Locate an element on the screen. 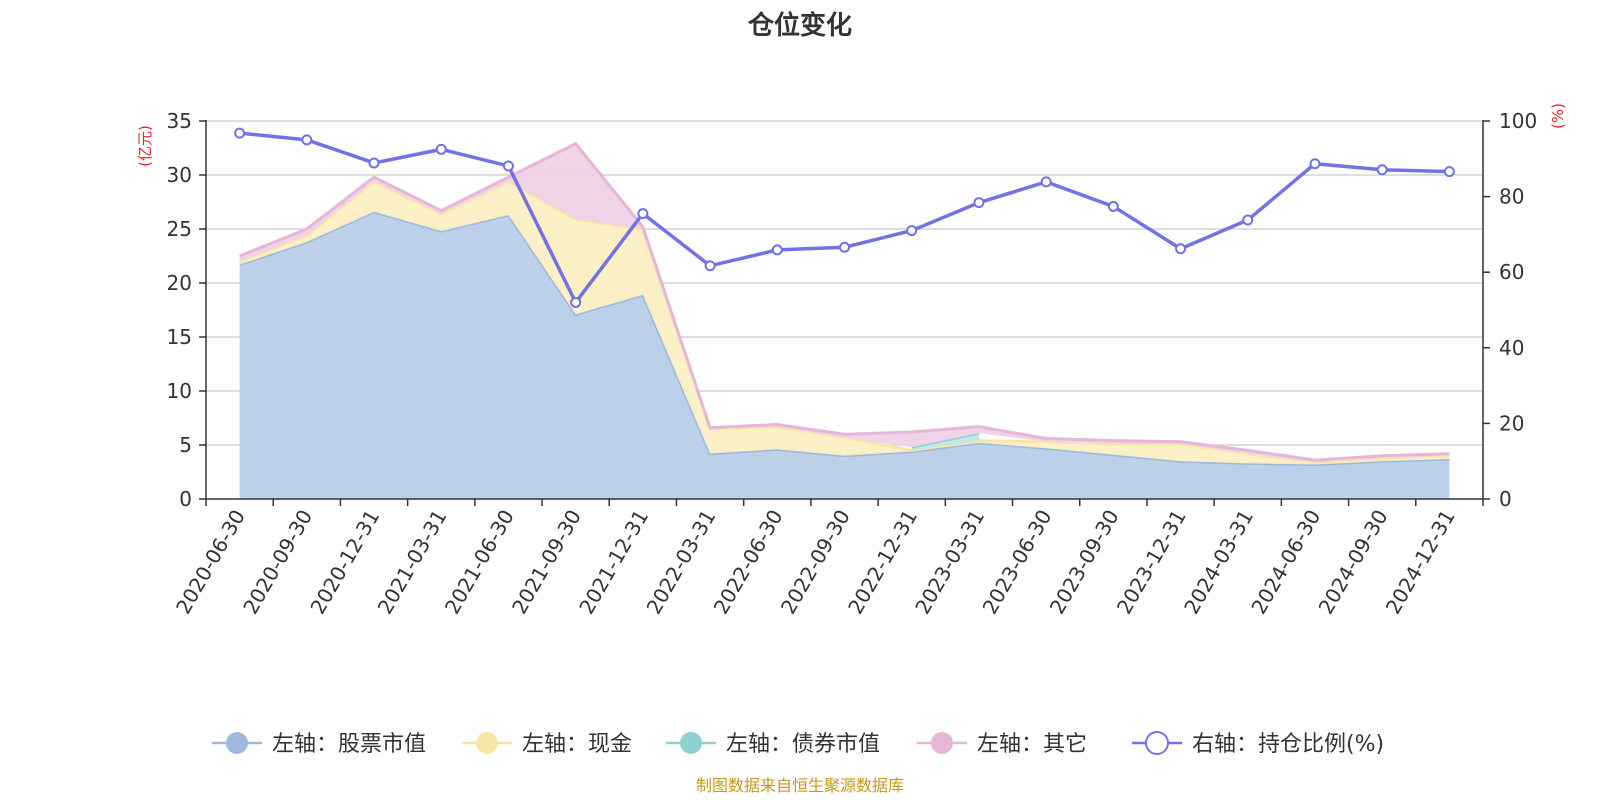  right-axis-unit: (%) is located at coordinates (1558, 116).